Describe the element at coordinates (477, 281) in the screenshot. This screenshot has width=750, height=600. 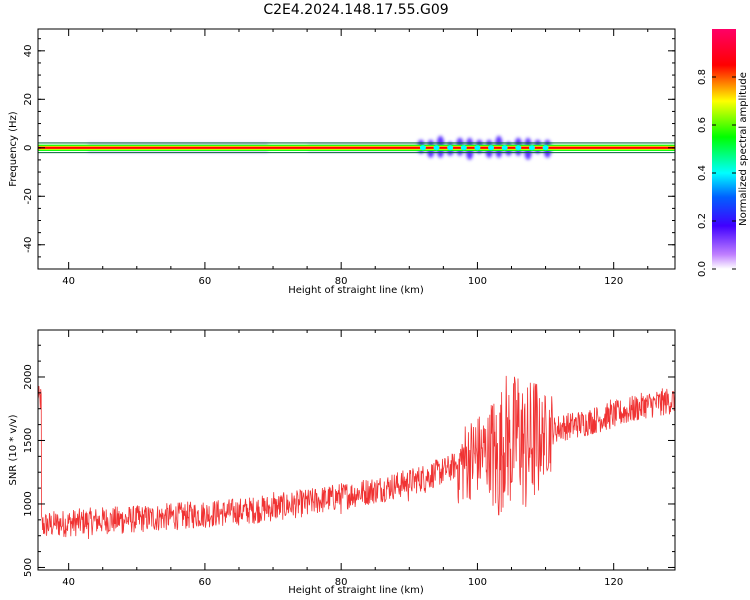
I see `spectrogram-x-tick-label: 100` at that location.